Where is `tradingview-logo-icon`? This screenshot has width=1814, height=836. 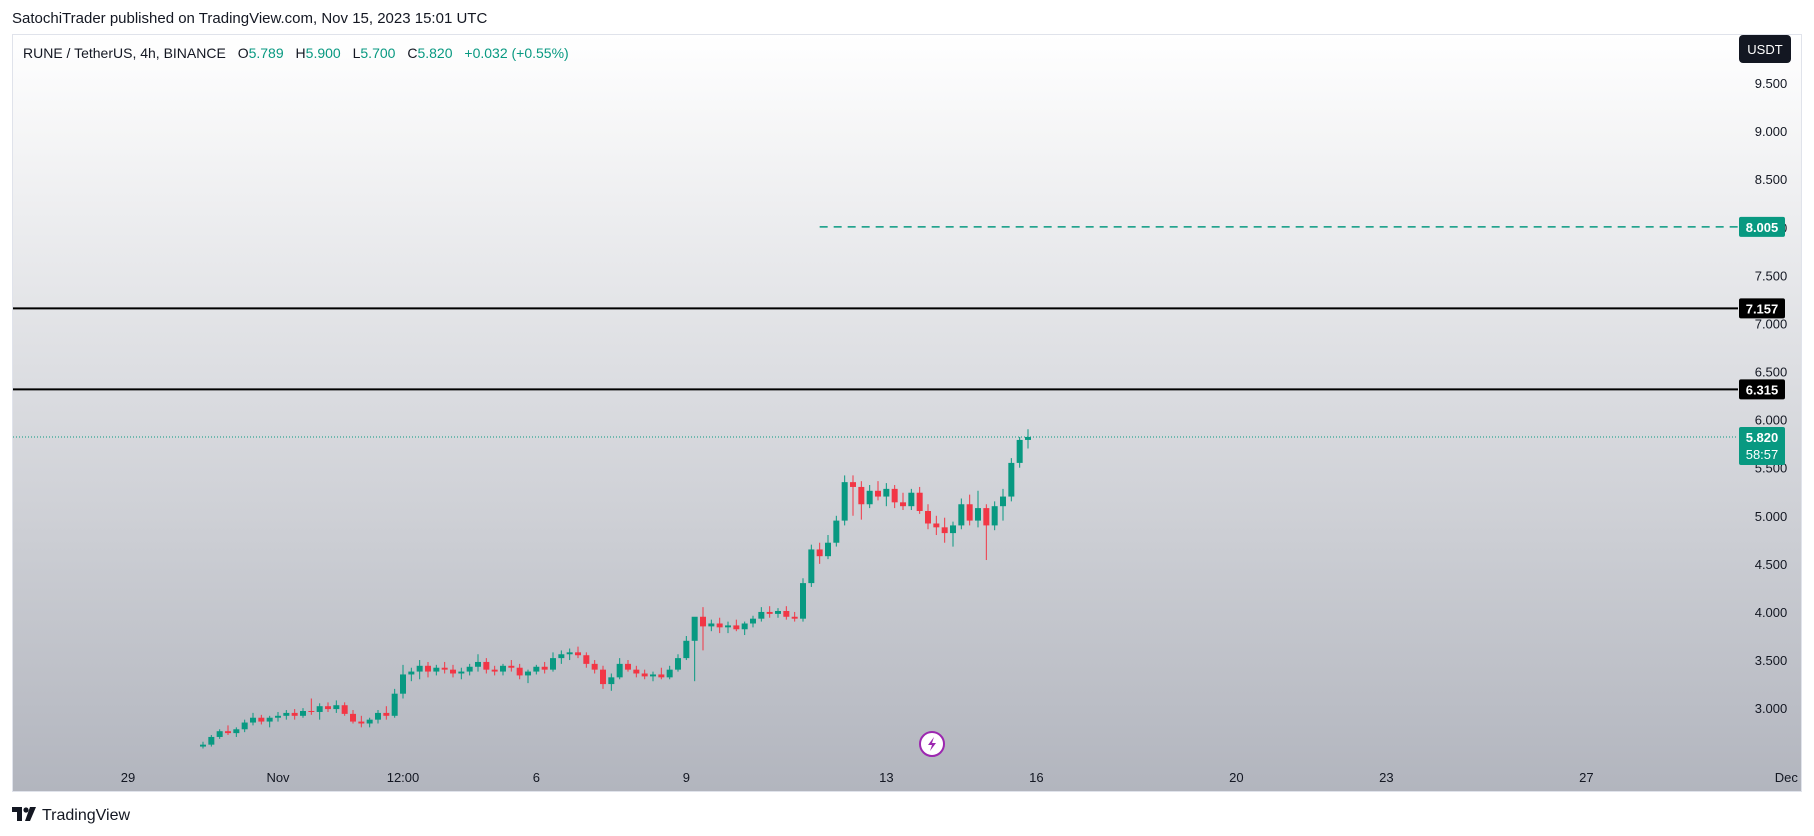 tradingview-logo-icon is located at coordinates (24, 816).